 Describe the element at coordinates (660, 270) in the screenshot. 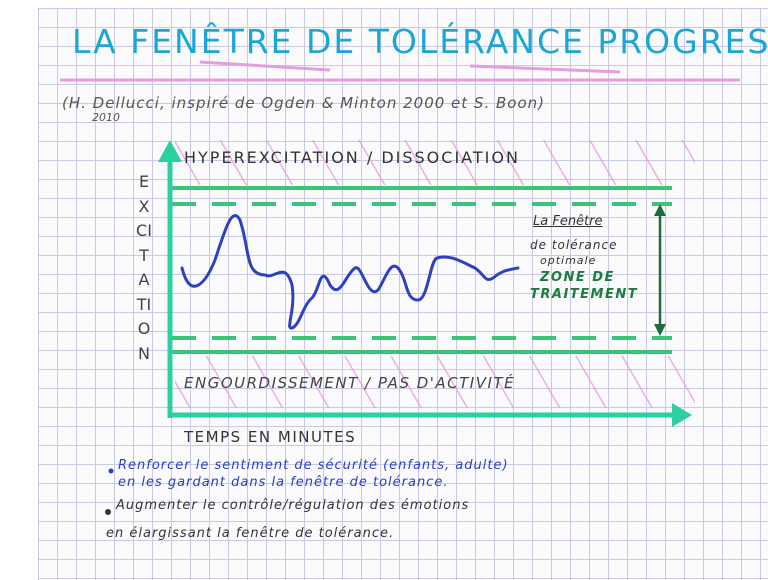

I see `window-arrow` at that location.